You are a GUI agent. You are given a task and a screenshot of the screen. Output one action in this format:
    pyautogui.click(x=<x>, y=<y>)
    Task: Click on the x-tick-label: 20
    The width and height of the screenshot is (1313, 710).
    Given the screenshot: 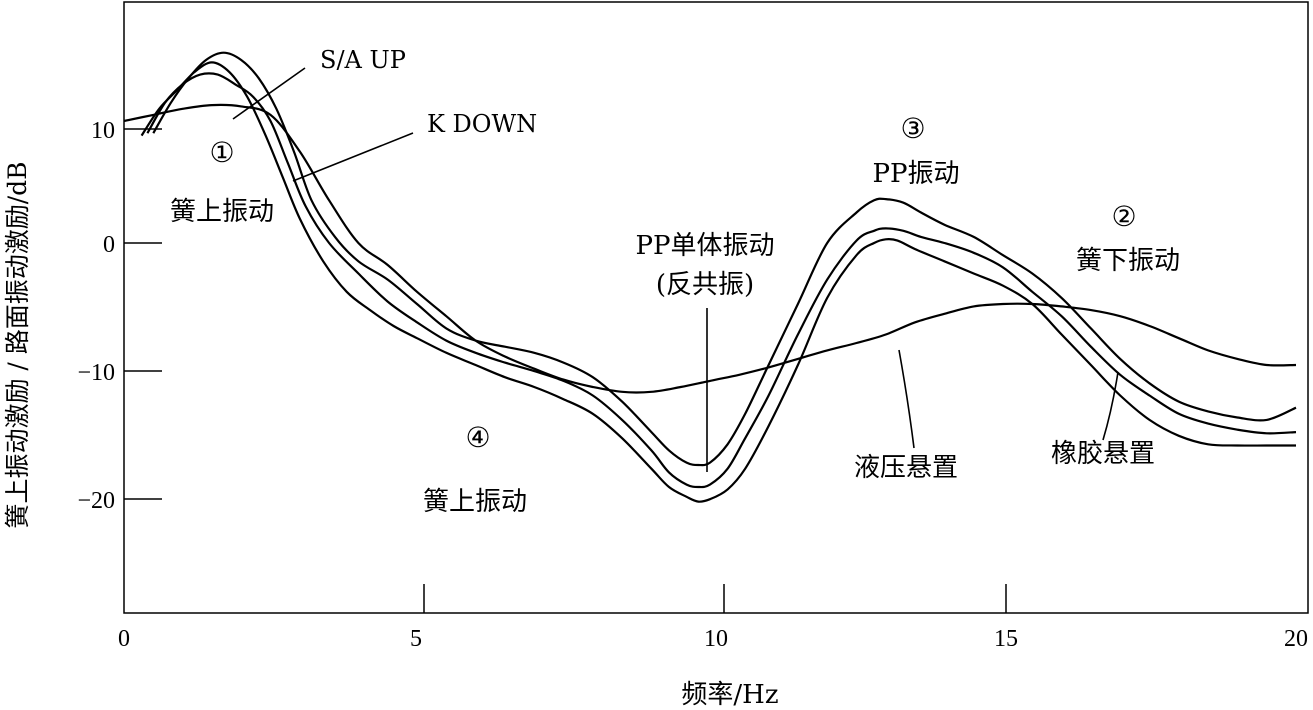 What is the action you would take?
    pyautogui.click(x=1296, y=639)
    